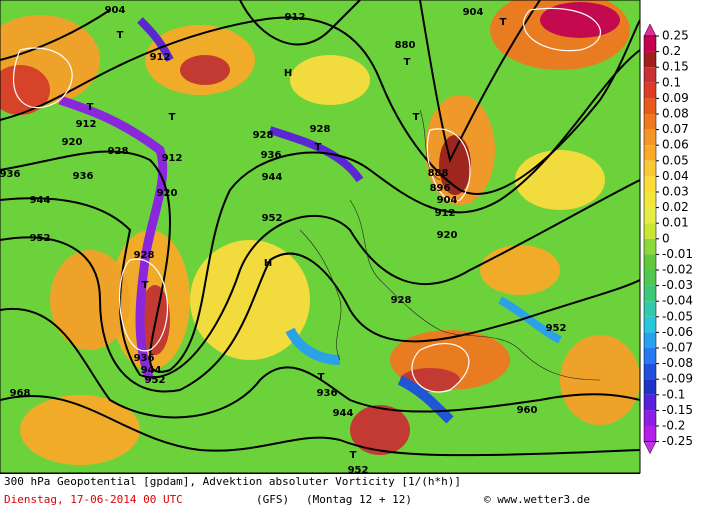 This screenshot has height=513, width=704. What do you see at coordinates (677, 332) in the screenshot?
I see `colorbar-tick-label: -0.06` at bounding box center [677, 332].